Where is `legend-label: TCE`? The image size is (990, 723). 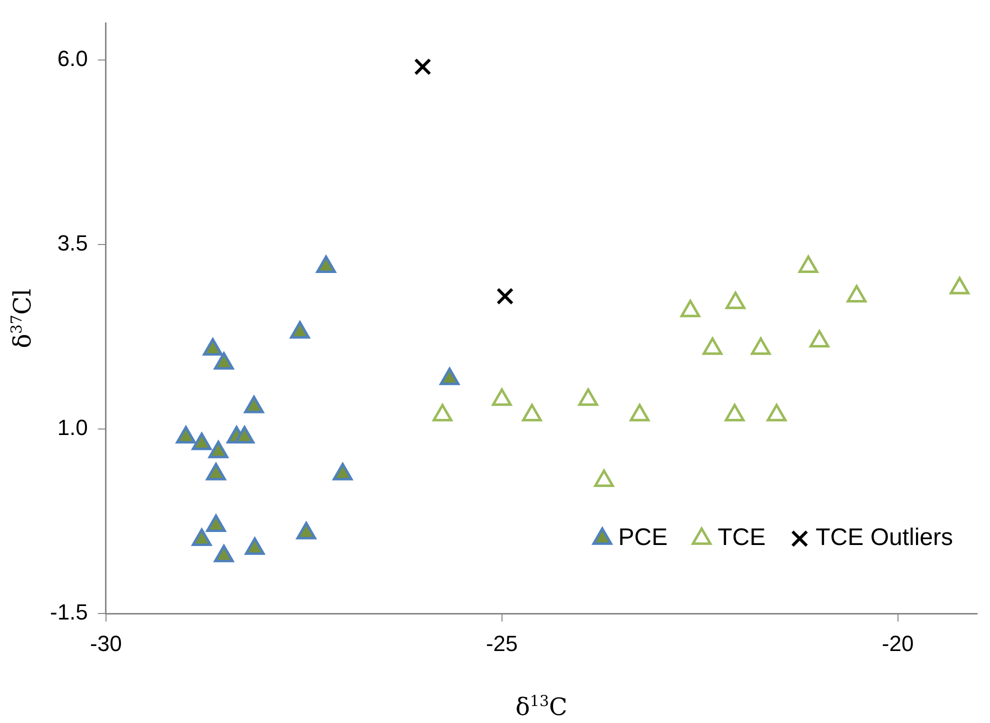
legend-label: TCE is located at coordinates (742, 538).